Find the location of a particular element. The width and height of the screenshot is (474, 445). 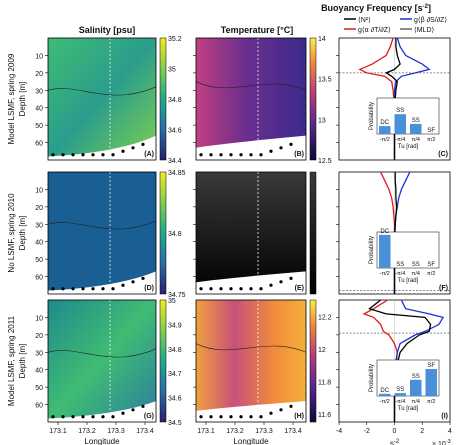

temperature-colorbar-tick: 13 is located at coordinates (322, 120).